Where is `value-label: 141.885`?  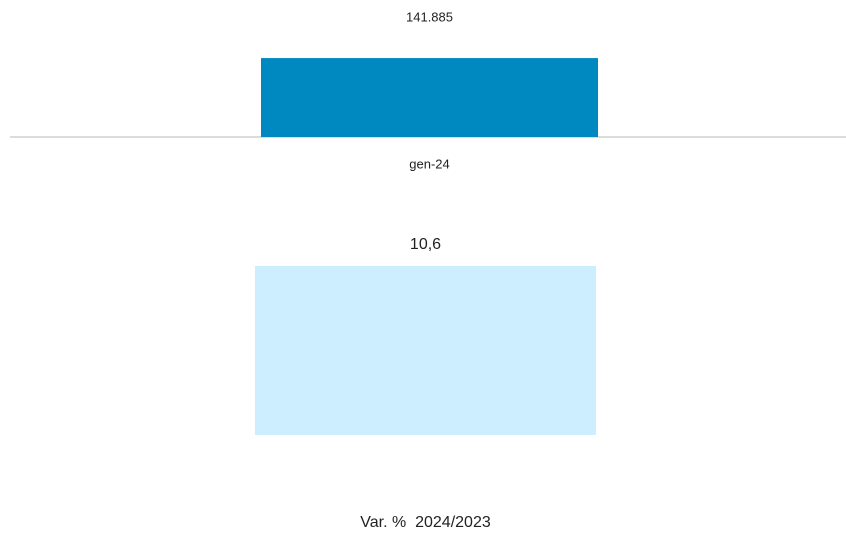 value-label: 141.885 is located at coordinates (429, 16).